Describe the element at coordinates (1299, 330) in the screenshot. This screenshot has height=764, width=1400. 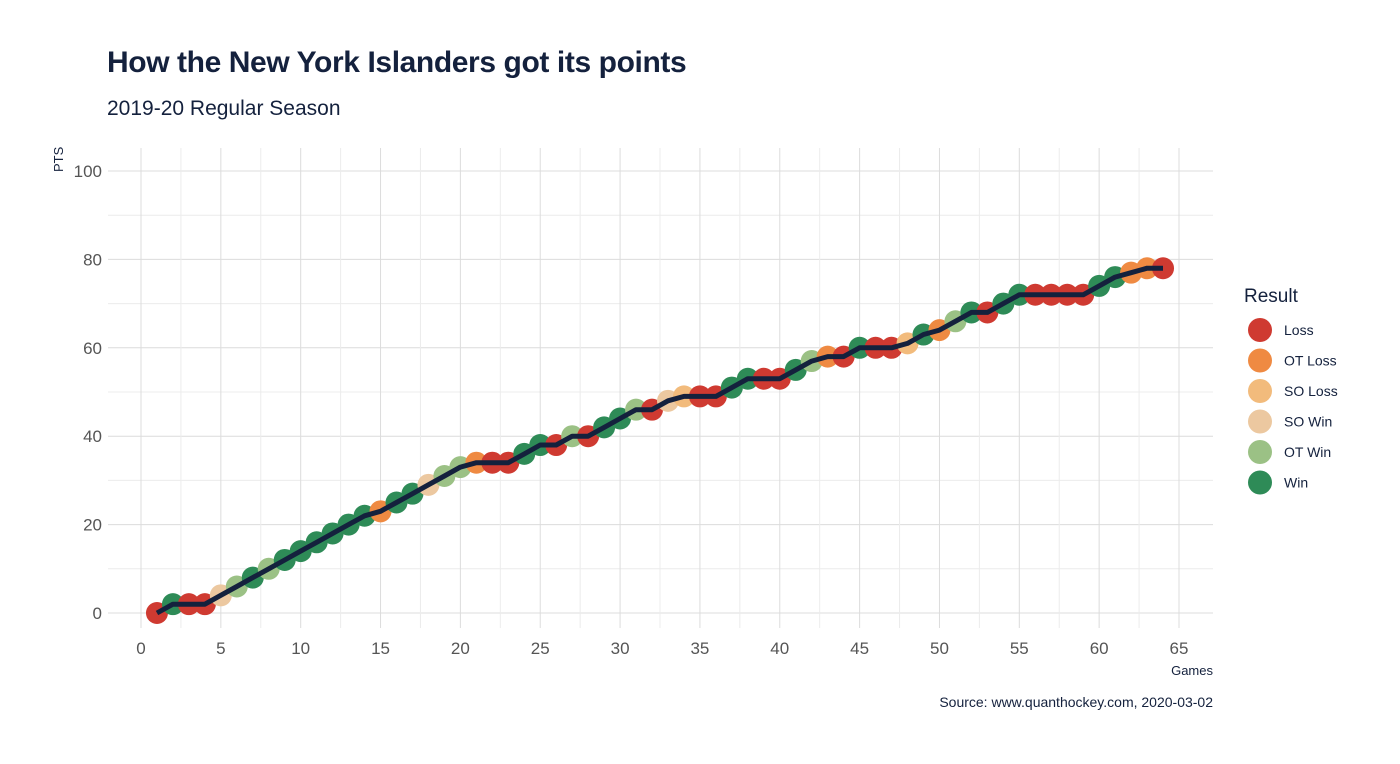
I see `legend-label: Loss` at that location.